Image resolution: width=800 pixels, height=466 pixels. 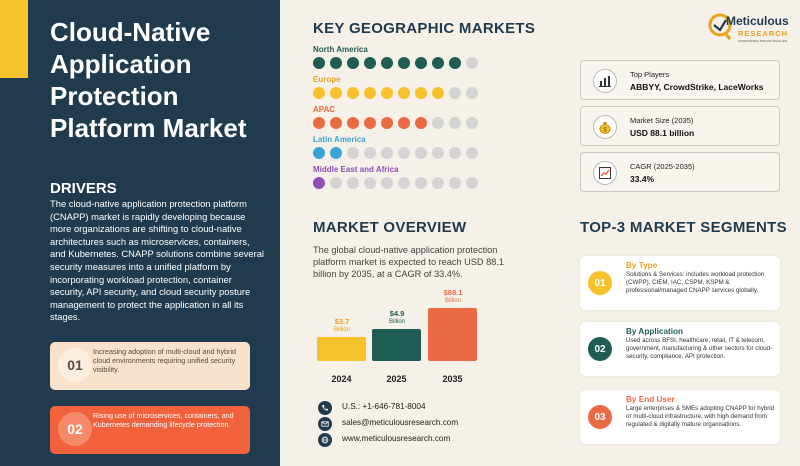 I want to click on bar-year-label: 2025, so click(x=396, y=379).